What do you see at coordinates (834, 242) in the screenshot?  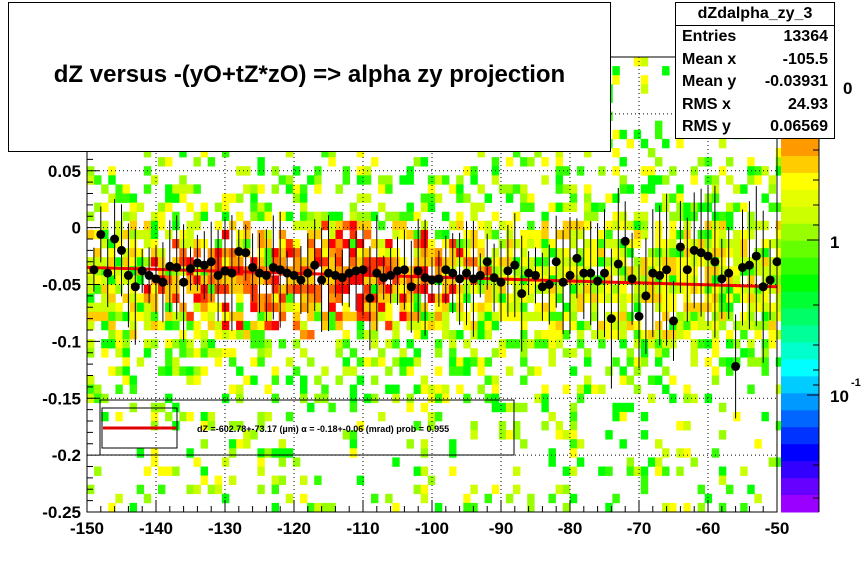 I see `color-scale-label: 1` at bounding box center [834, 242].